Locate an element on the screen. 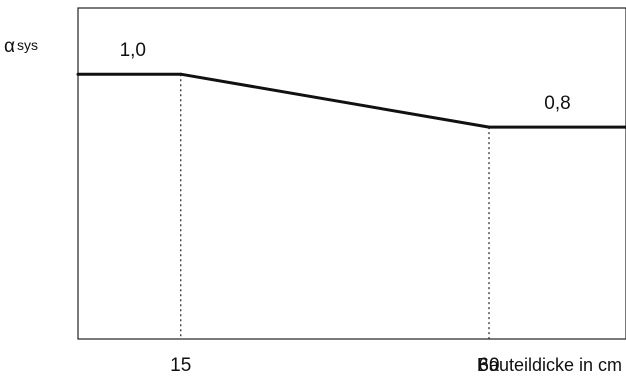  annotations-group: 1,0 0,8 is located at coordinates (345, 77).